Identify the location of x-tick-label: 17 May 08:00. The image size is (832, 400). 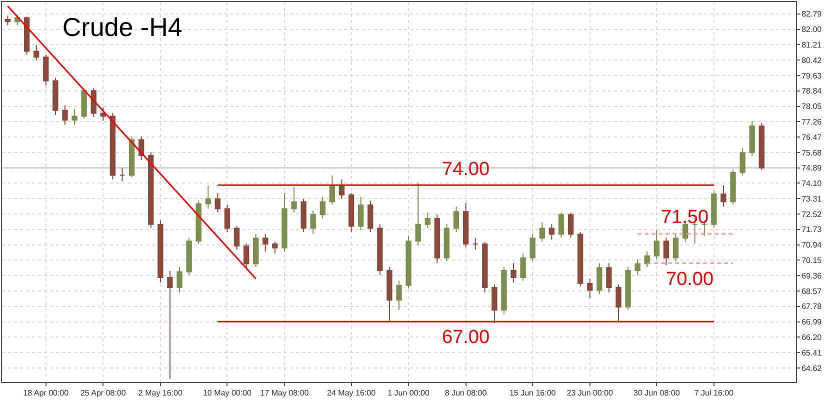
(285, 393).